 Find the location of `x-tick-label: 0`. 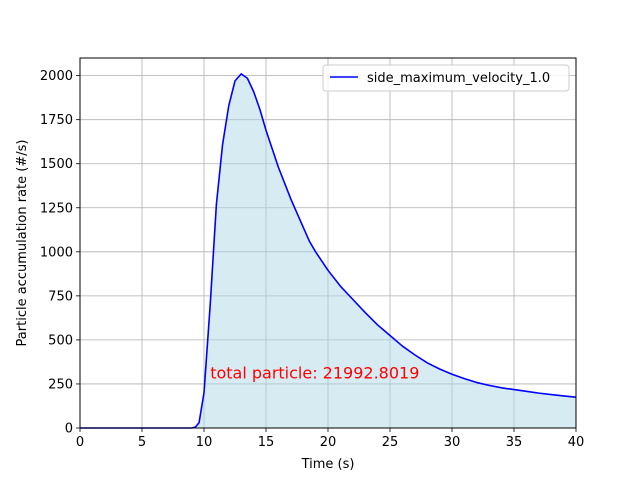

x-tick-label: 0 is located at coordinates (80, 442).